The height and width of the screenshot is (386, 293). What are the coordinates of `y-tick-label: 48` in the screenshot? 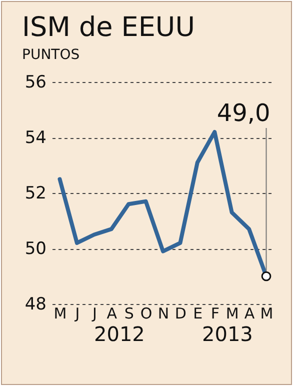 It's located at (35, 304).